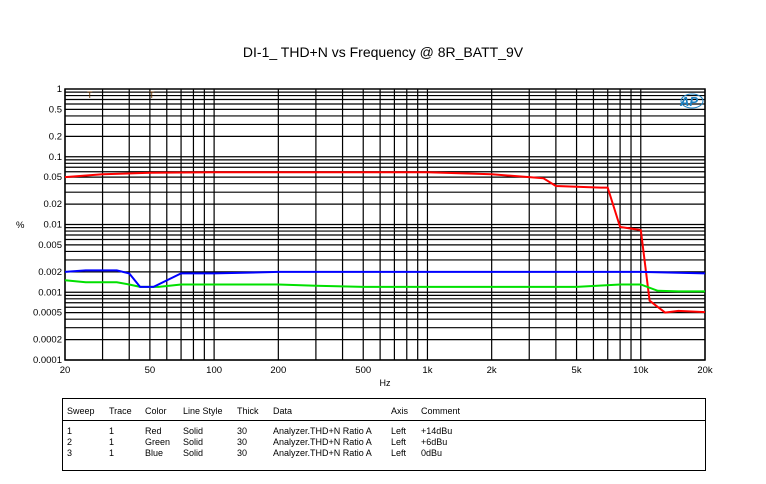 Image resolution: width=766 pixels, height=484 pixels. What do you see at coordinates (158, 442) in the screenshot?
I see `legend-cell: Green` at bounding box center [158, 442].